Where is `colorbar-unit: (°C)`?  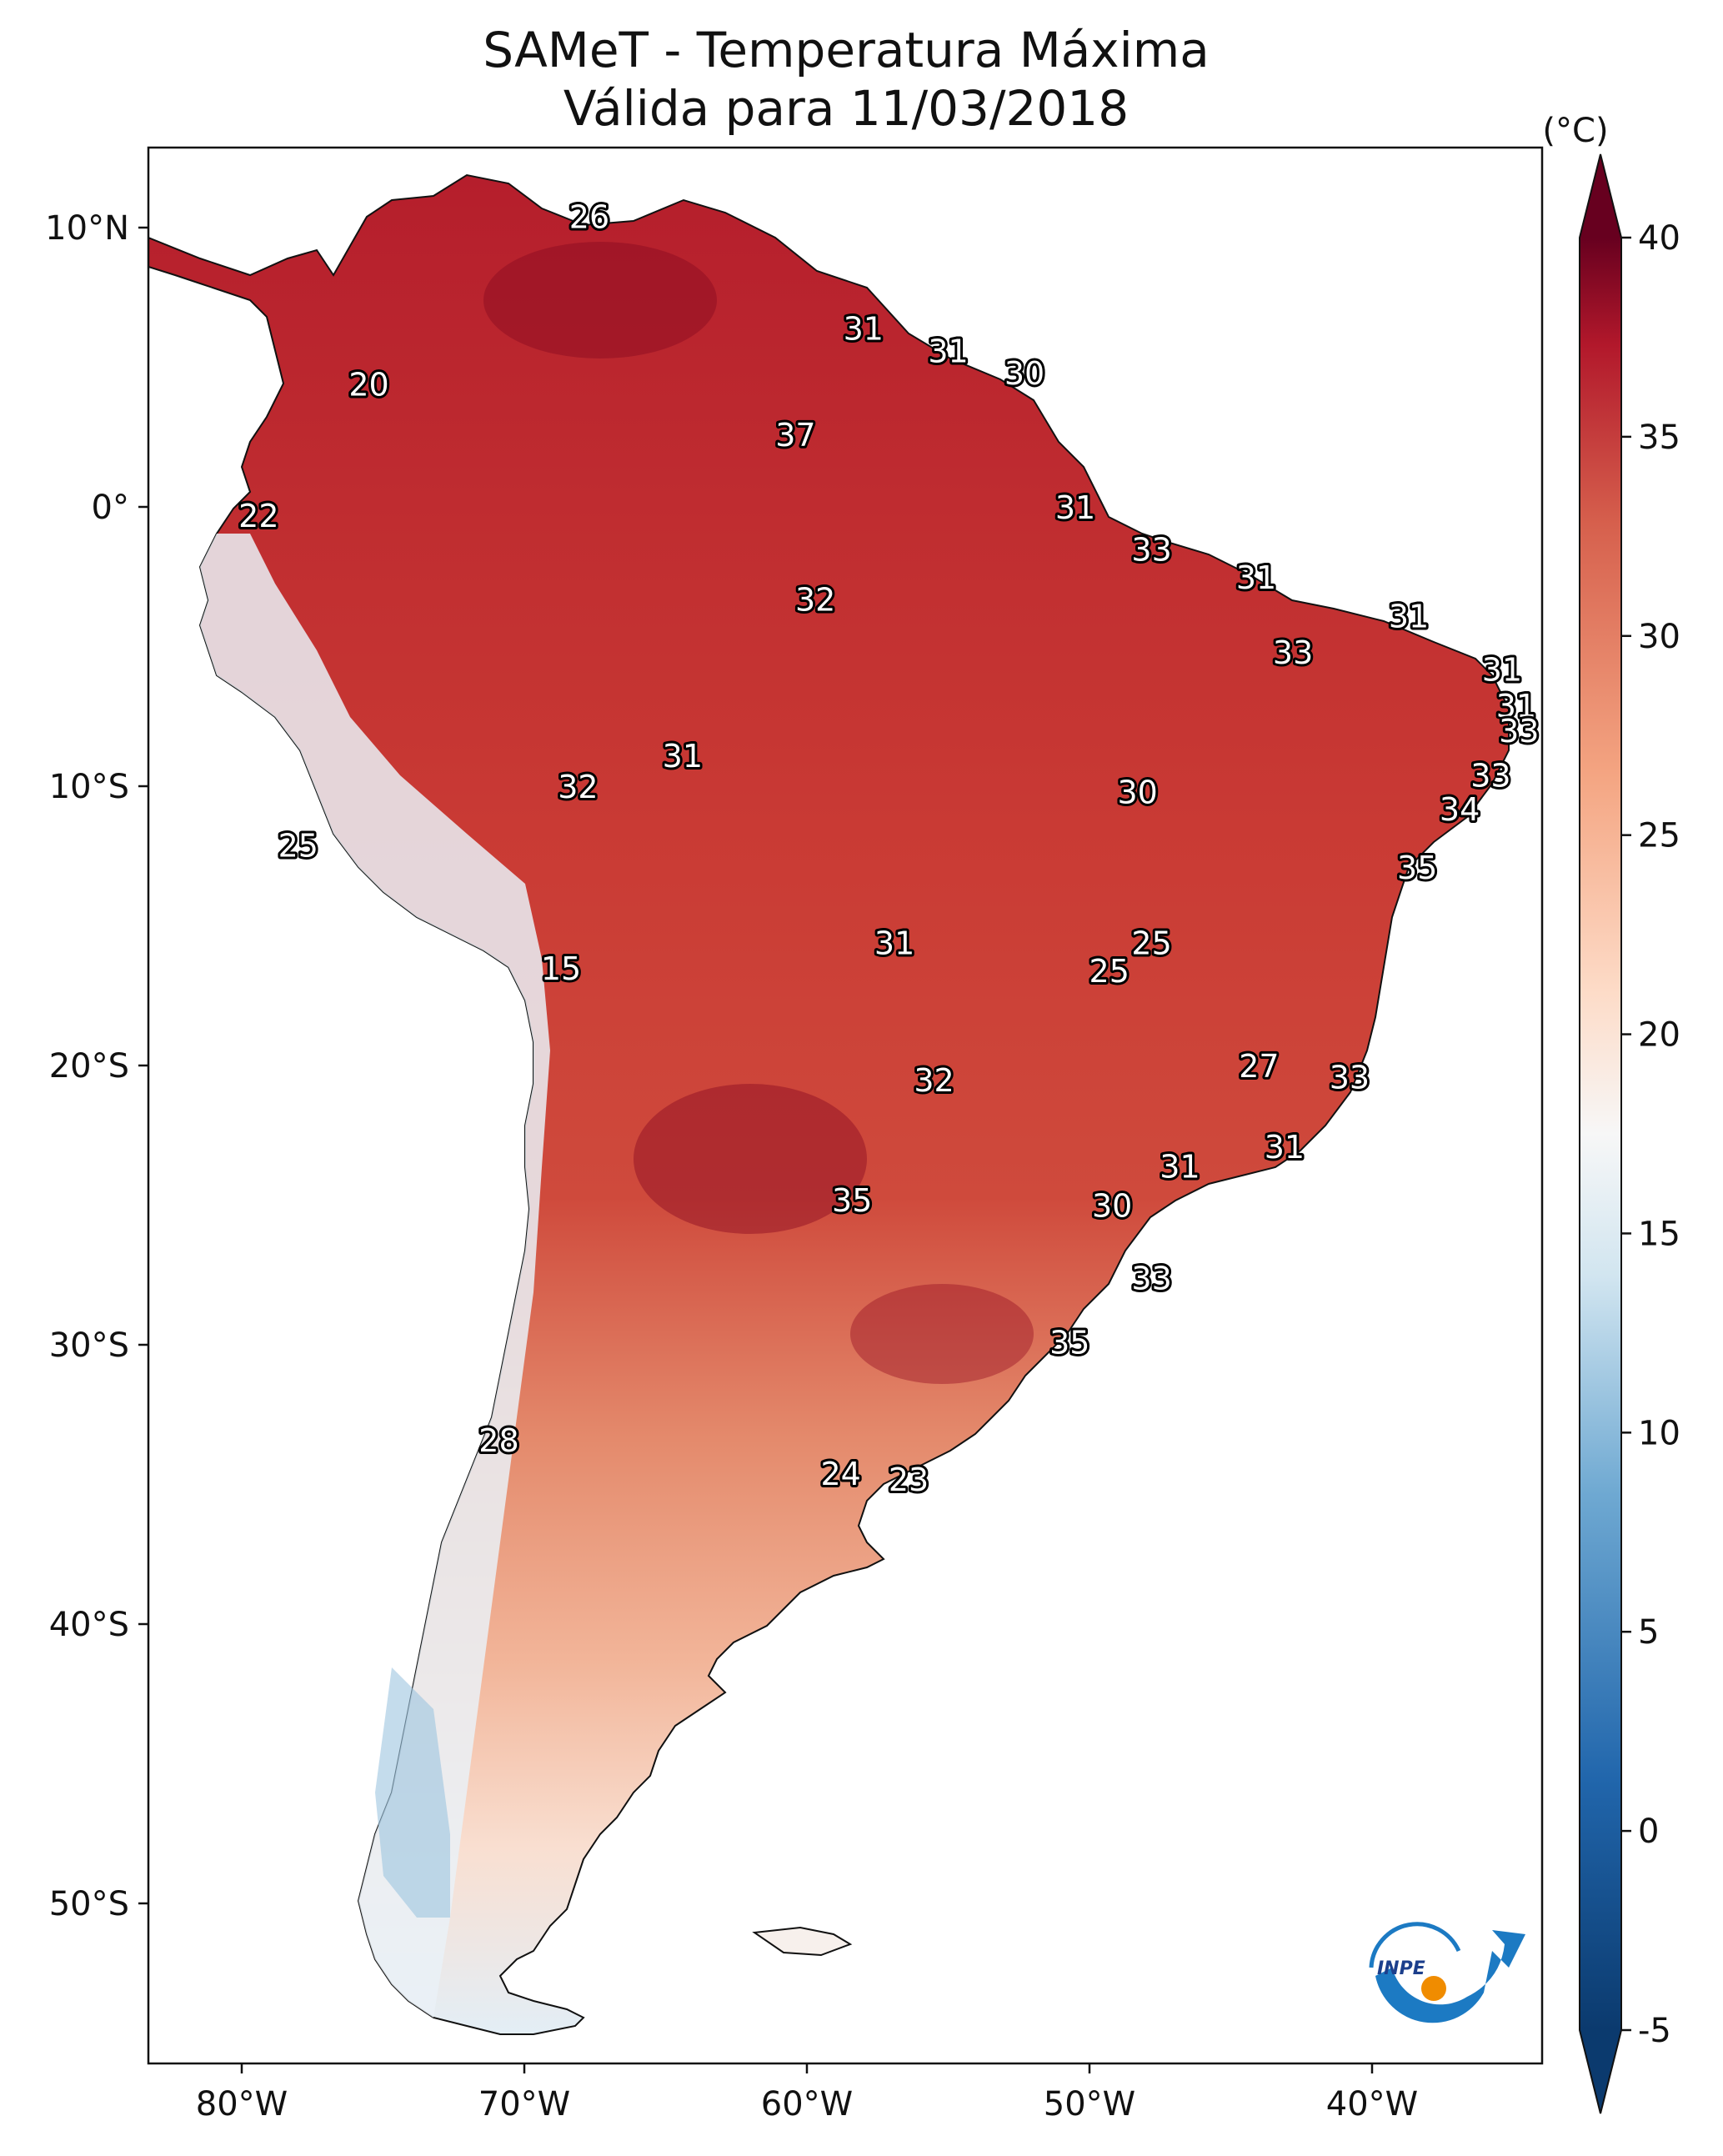
colorbar-unit: (°C) is located at coordinates (1575, 131).